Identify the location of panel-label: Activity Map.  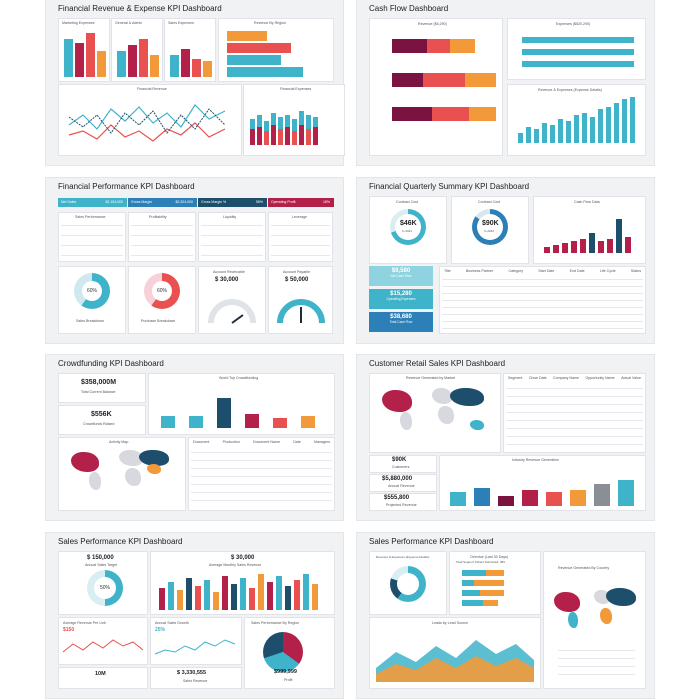
(119, 442).